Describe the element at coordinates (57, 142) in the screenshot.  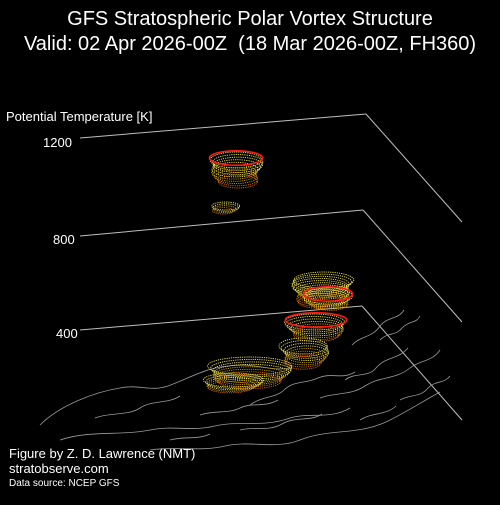
I see `tick-label-1200: 1200` at that location.